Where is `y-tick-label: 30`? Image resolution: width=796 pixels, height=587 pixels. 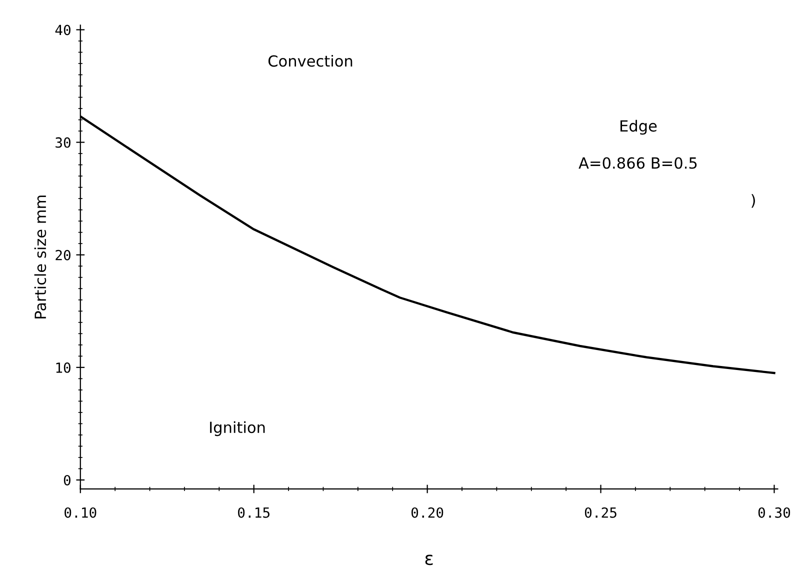 y-tick-label: 30 is located at coordinates (63, 142).